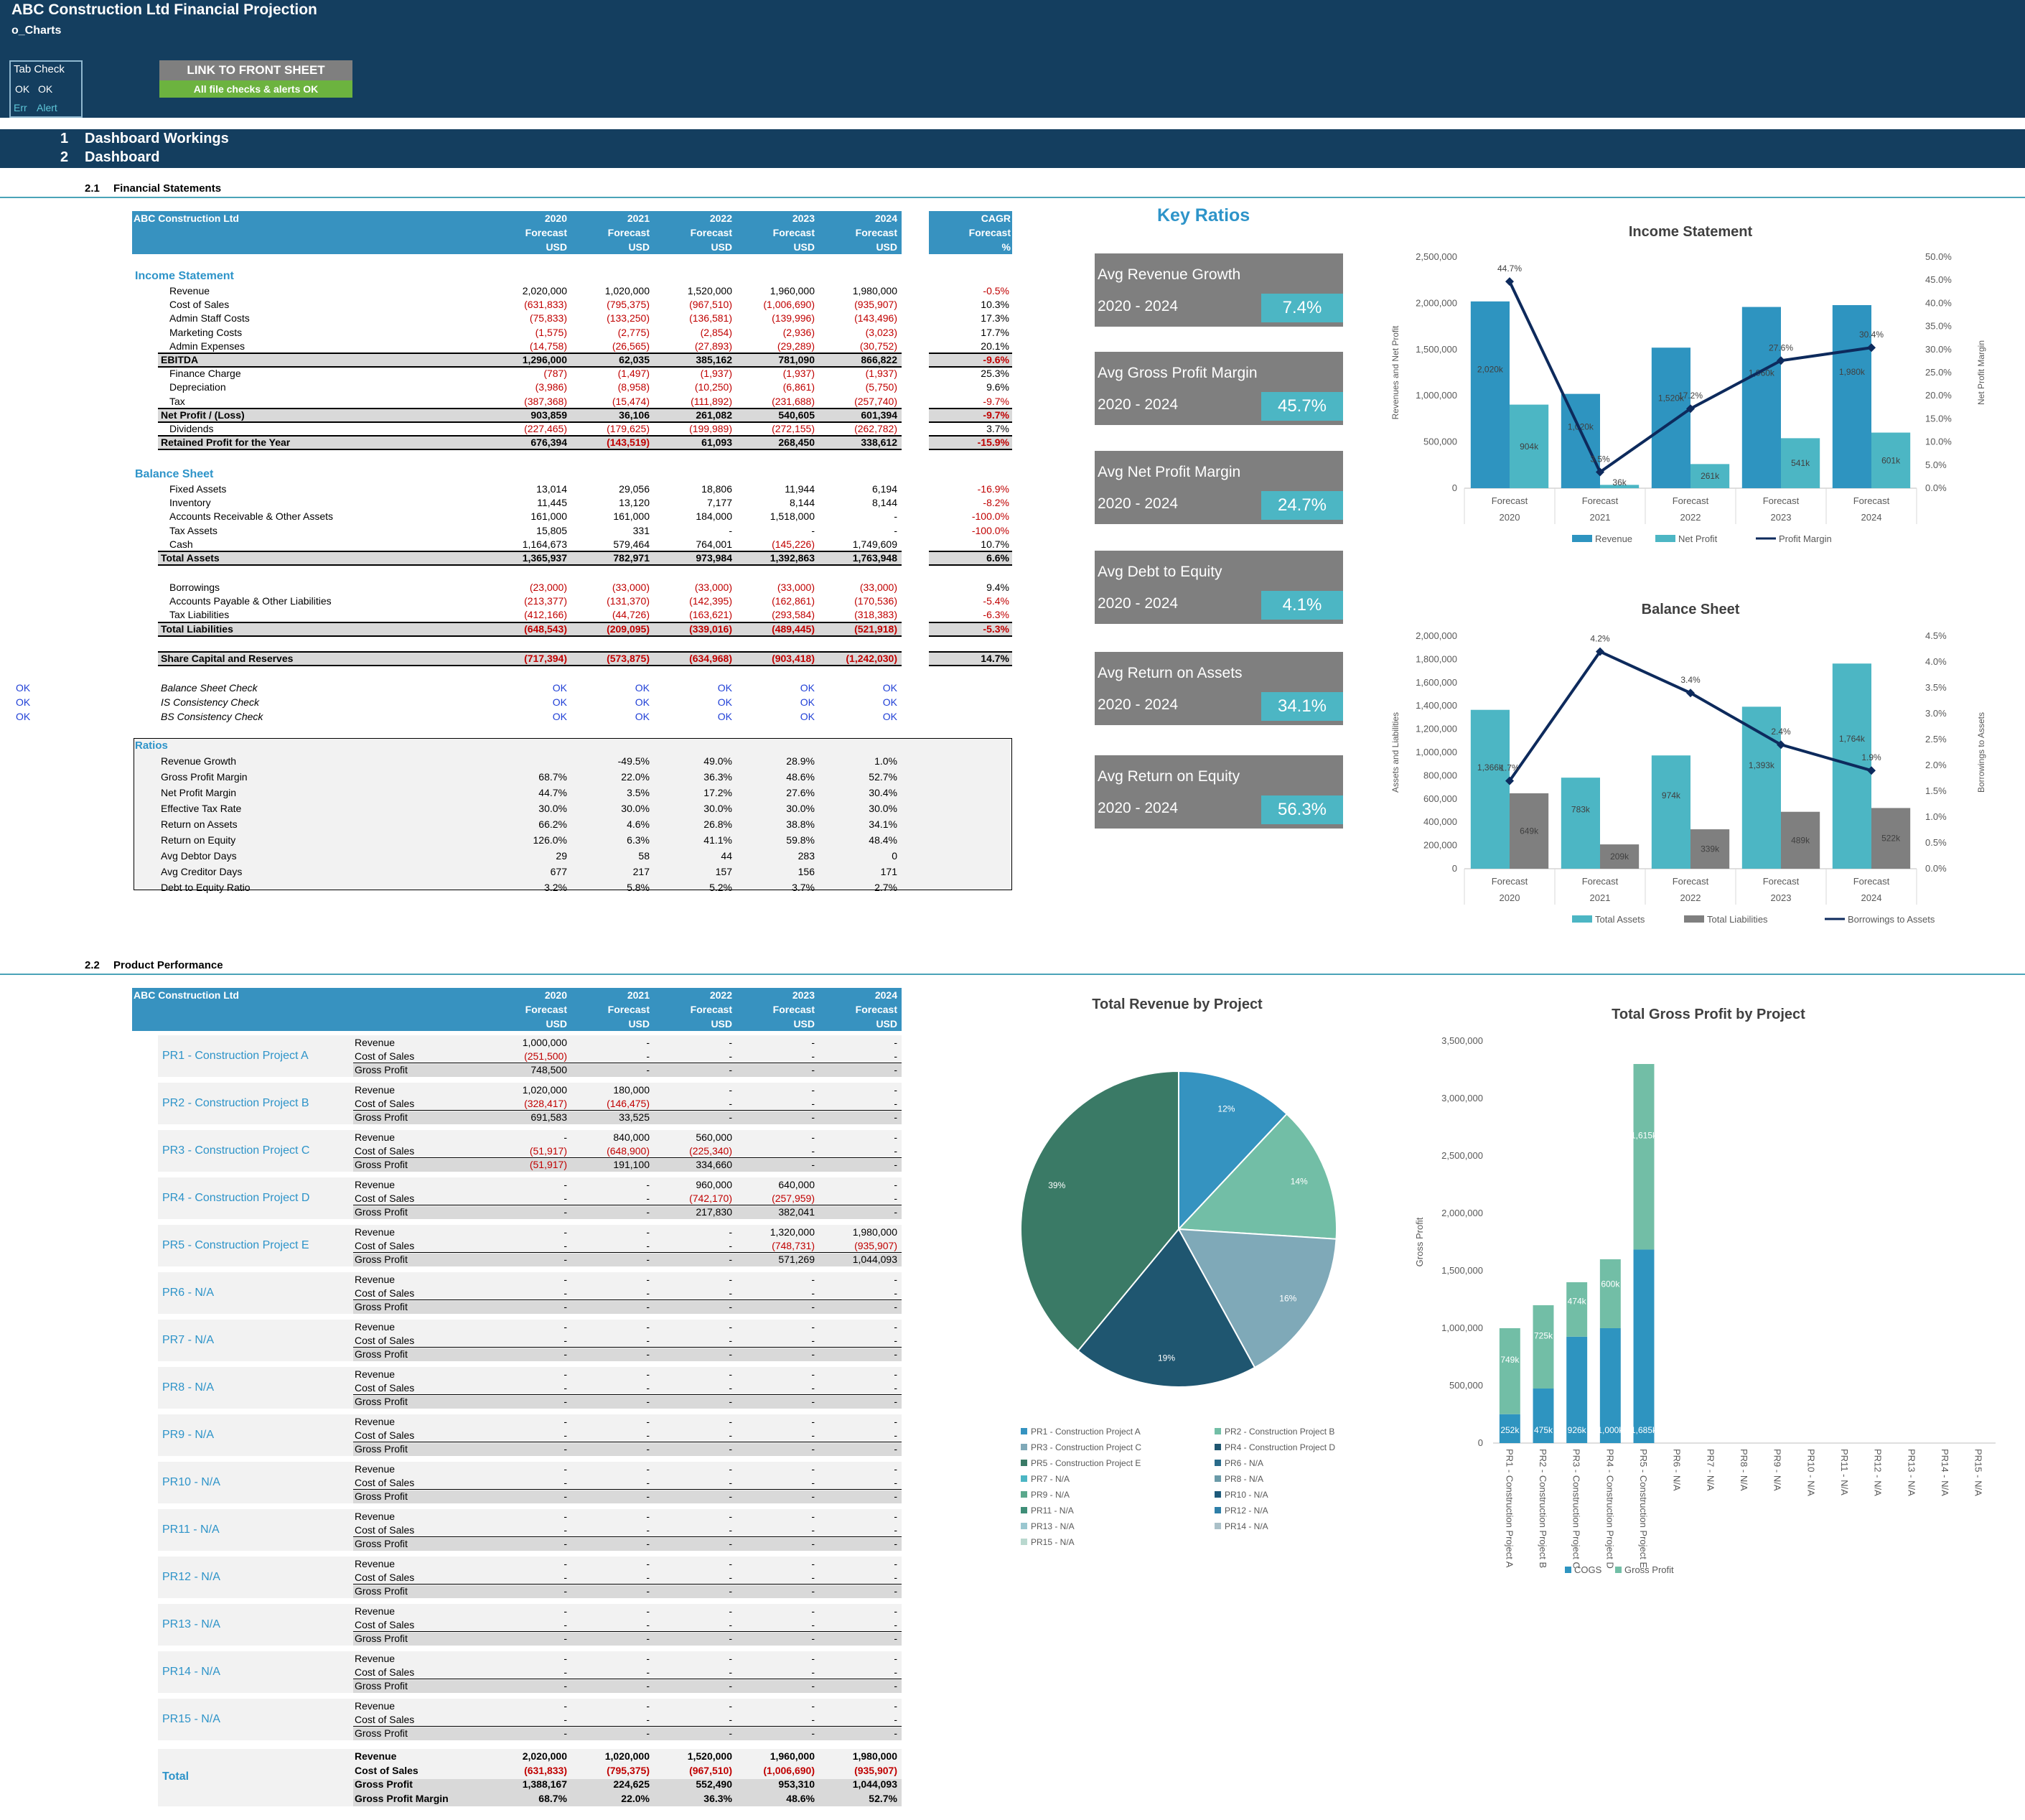 The height and width of the screenshot is (1820, 2025). What do you see at coordinates (628, 1151) in the screenshot?
I see `product-line-value: (648,900)` at bounding box center [628, 1151].